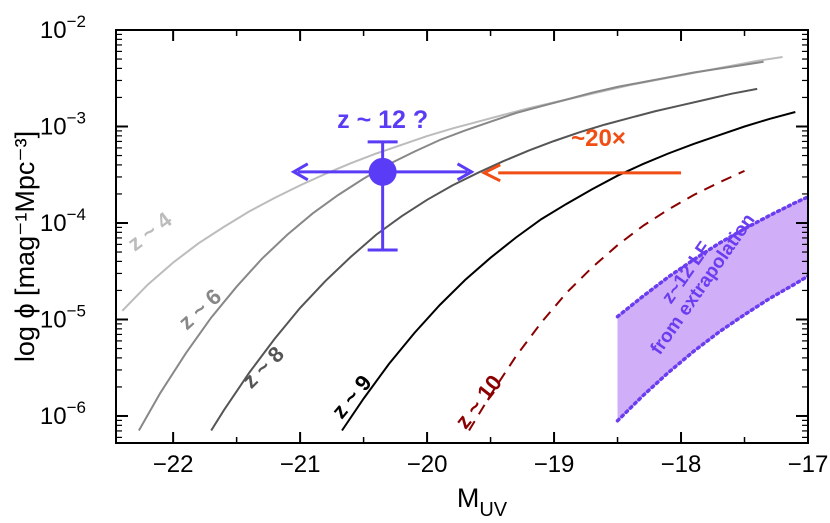  Describe the element at coordinates (382, 120) in the screenshot. I see `point-label: z ~ 12 ?` at that location.